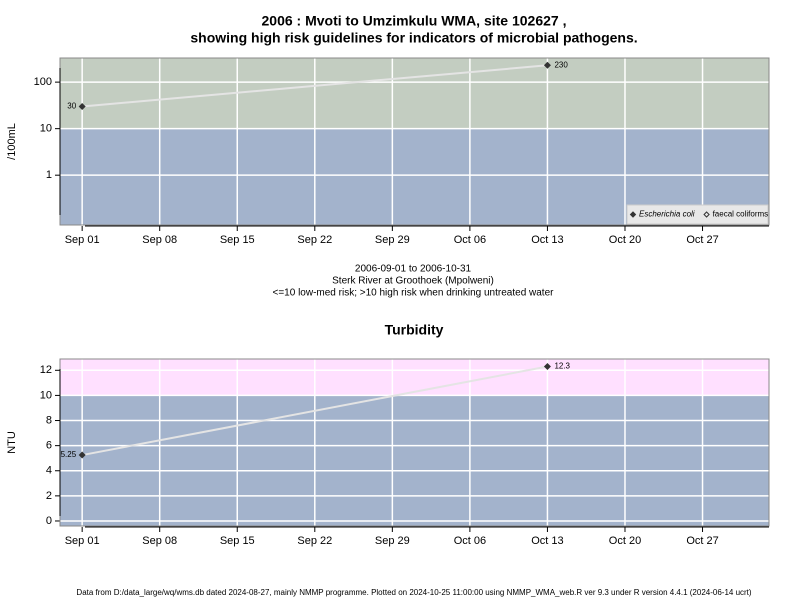  What do you see at coordinates (413, 281) in the screenshot?
I see `caption: Sterk River at Groothoek (Mpolweni)` at bounding box center [413, 281].